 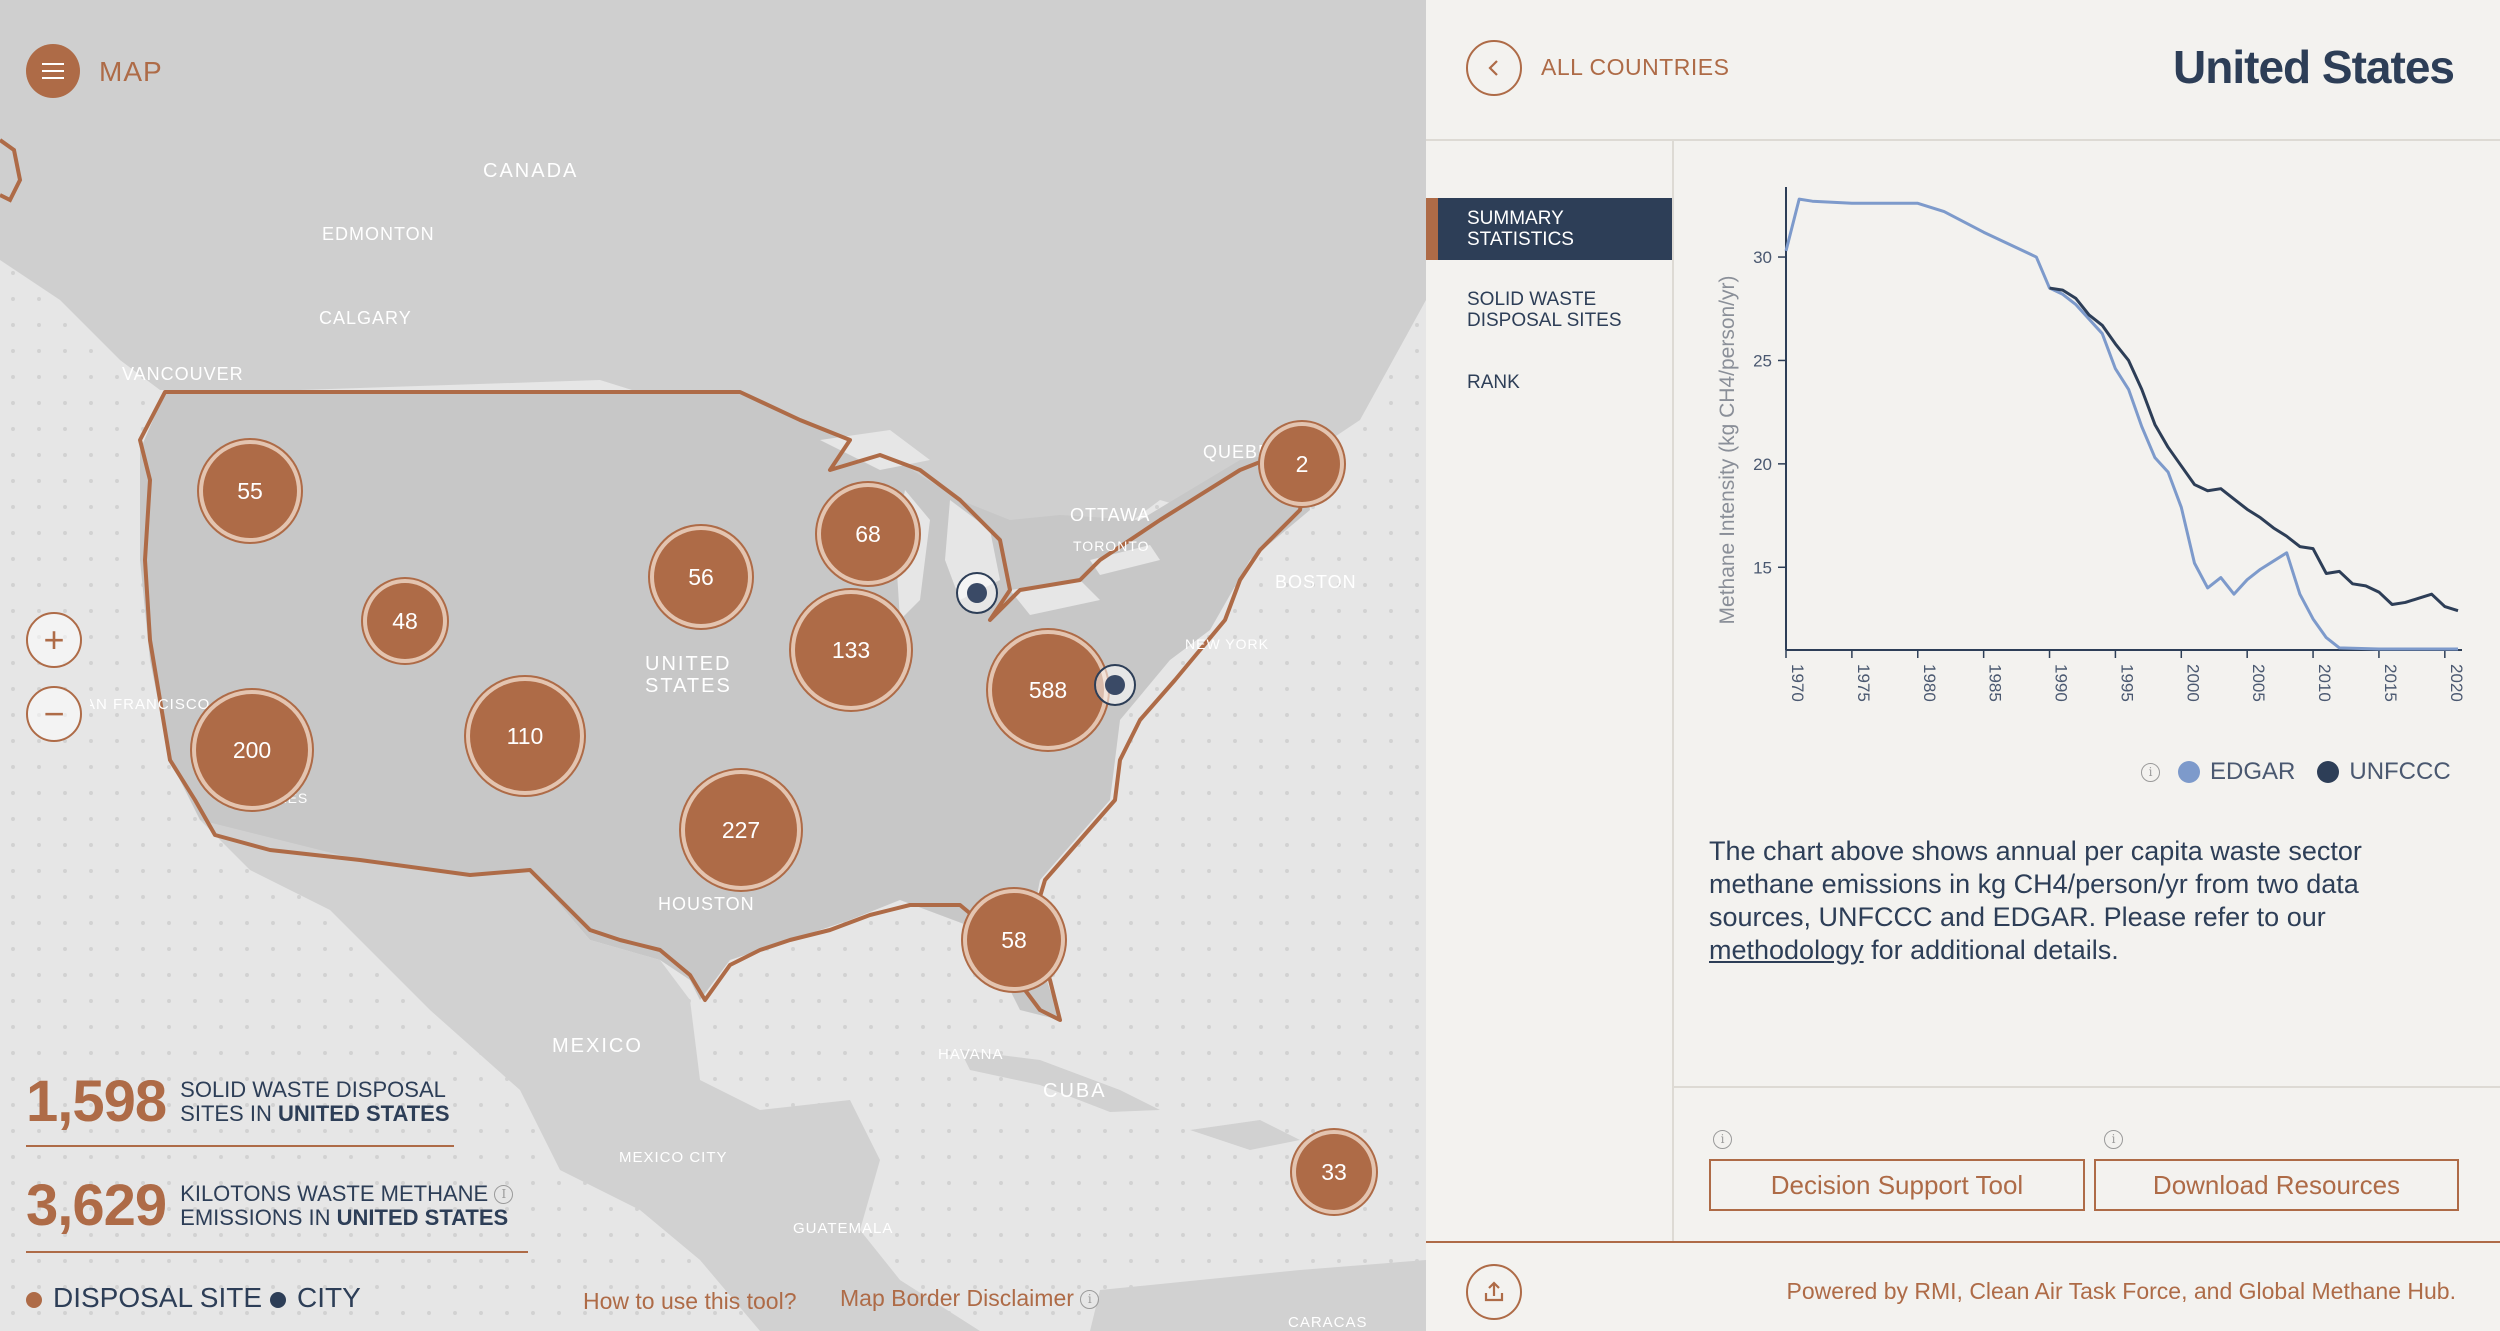 I want to click on unfccc-legend-icon, so click(x=2328, y=772).